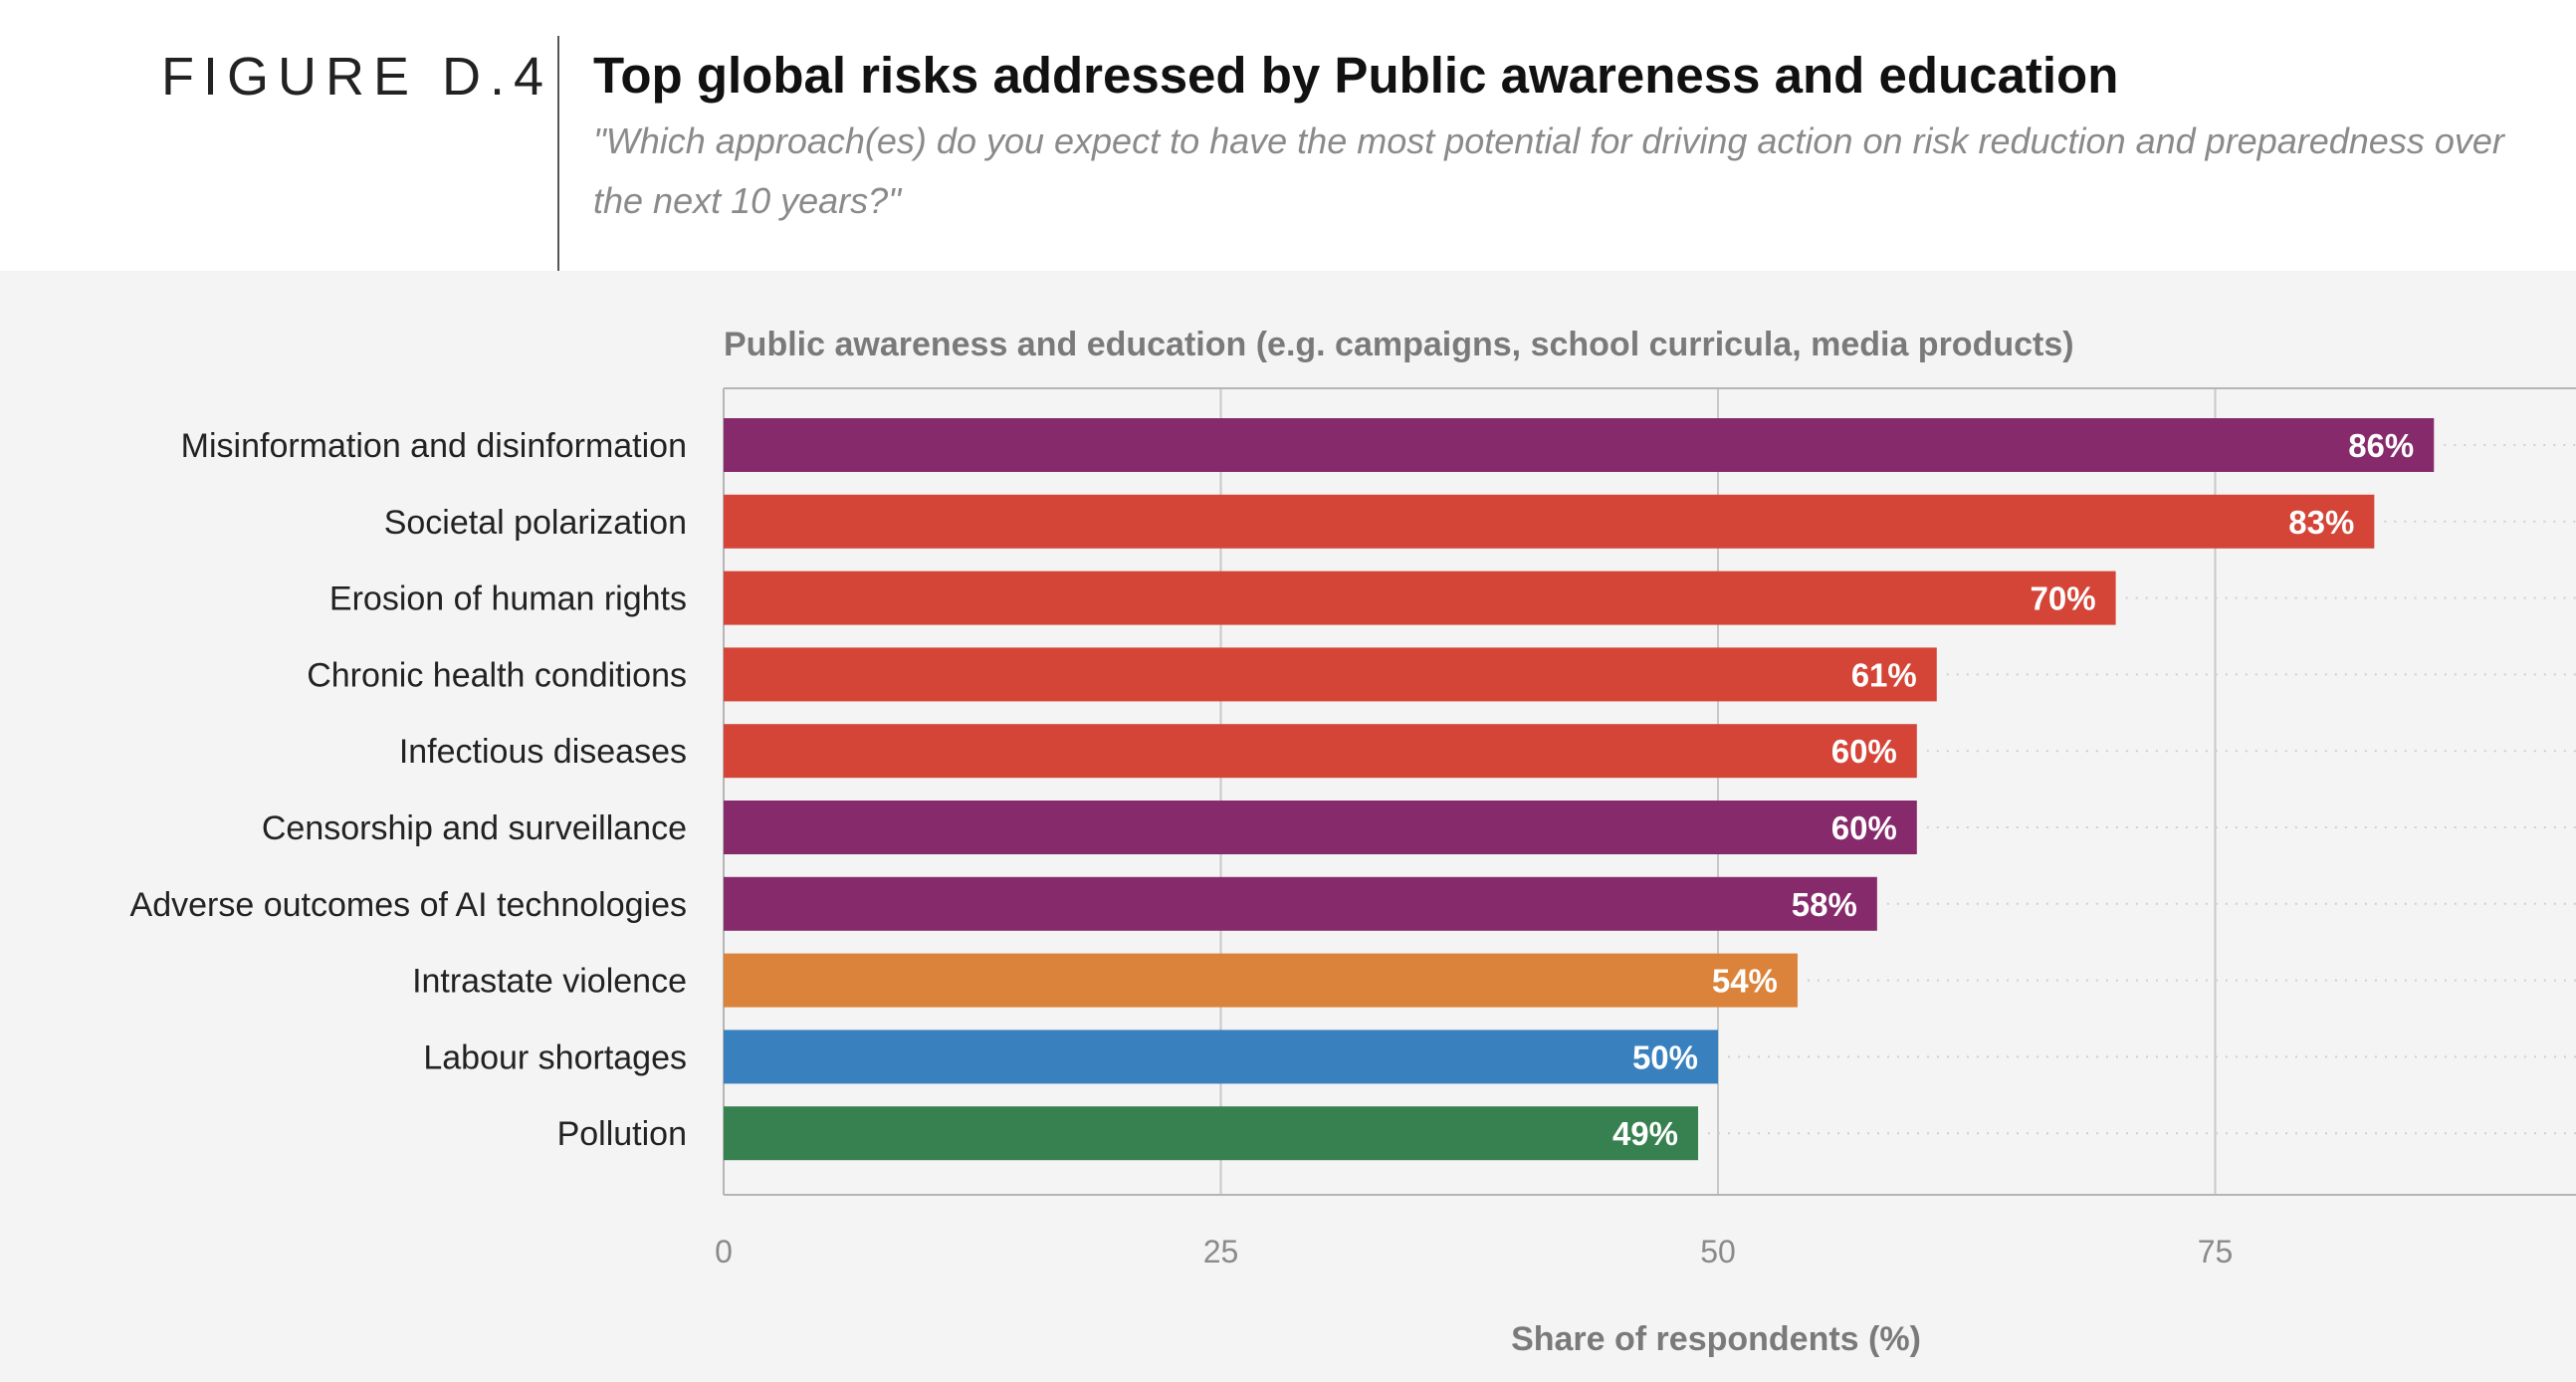 Image resolution: width=2576 pixels, height=1382 pixels. What do you see at coordinates (497, 675) in the screenshot?
I see `category-label: Chronic health conditions` at bounding box center [497, 675].